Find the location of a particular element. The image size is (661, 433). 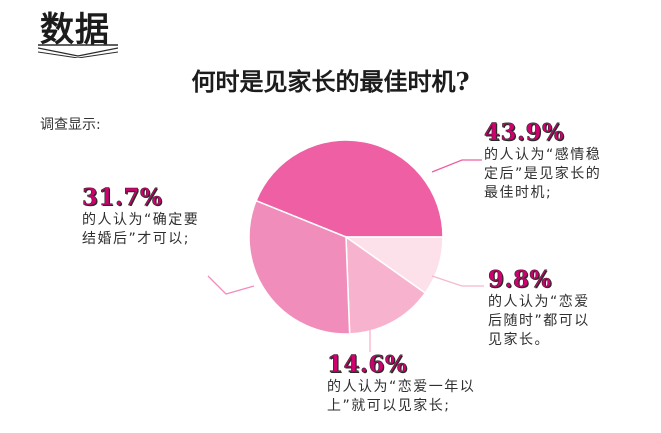

chevron-down-icon is located at coordinates (78, 51).